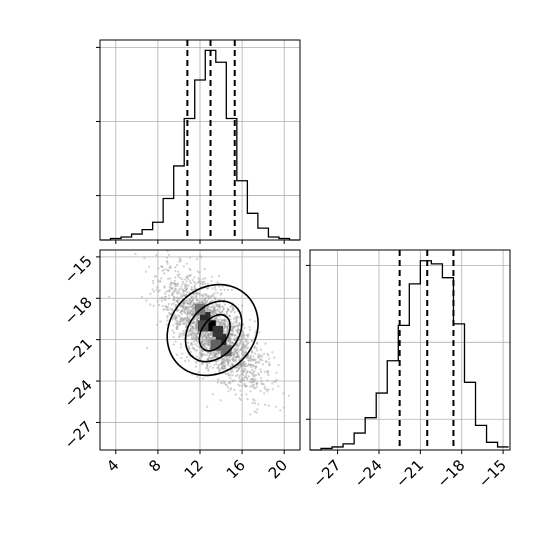 This screenshot has height=550, width=550. What do you see at coordinates (492, 473) in the screenshot?
I see `x-tick-label: −15` at bounding box center [492, 473].